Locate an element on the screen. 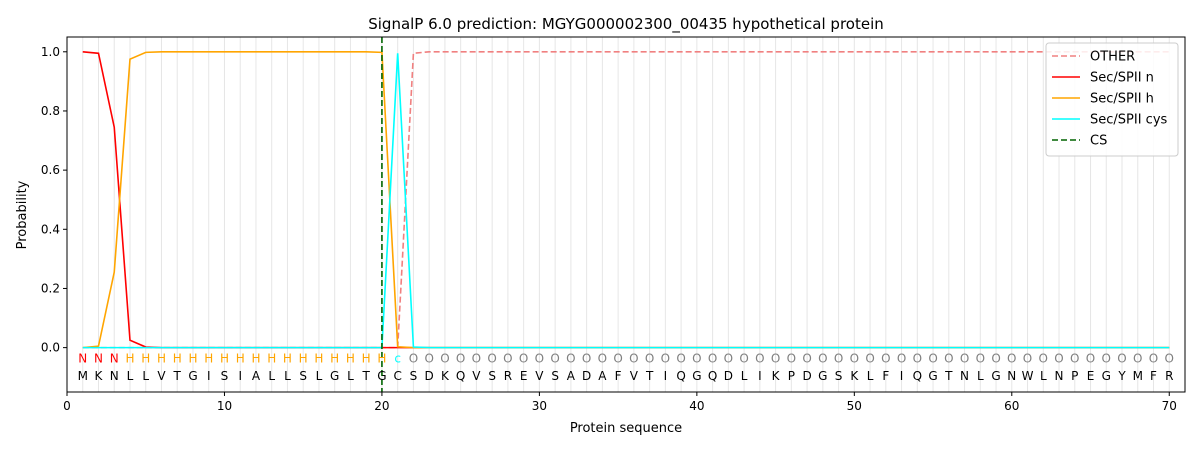 The height and width of the screenshot is (450, 1200). x-tick-label: 50 is located at coordinates (854, 406).